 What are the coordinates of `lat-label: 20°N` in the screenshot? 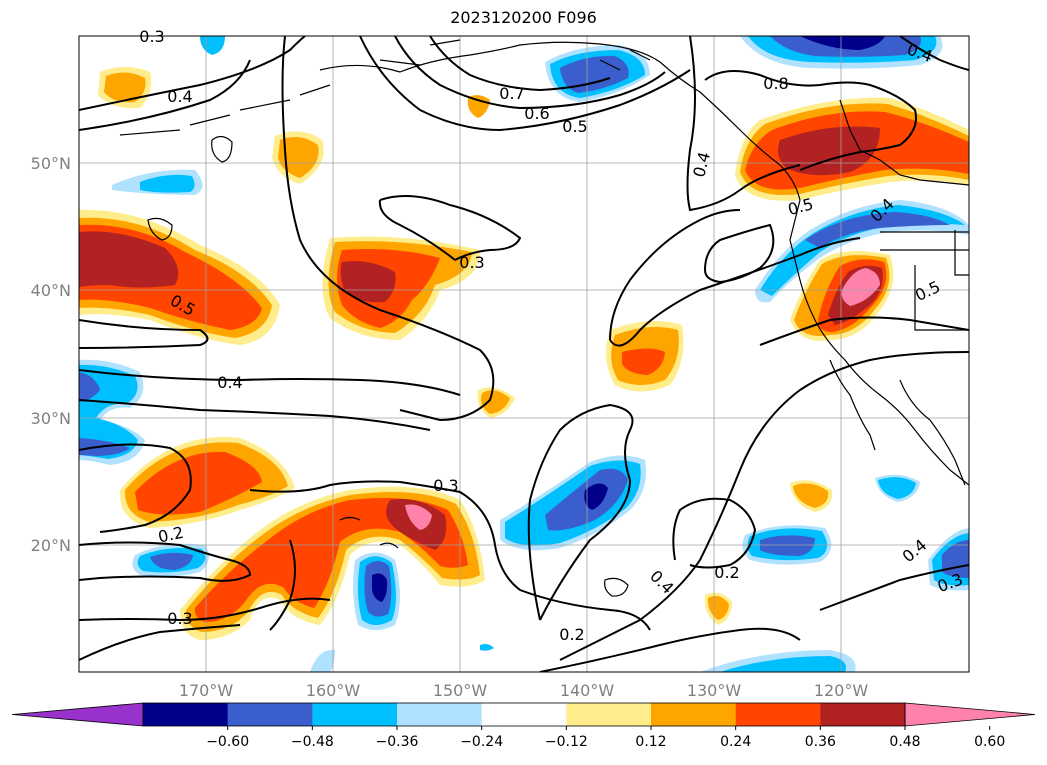 It's located at (51, 545).